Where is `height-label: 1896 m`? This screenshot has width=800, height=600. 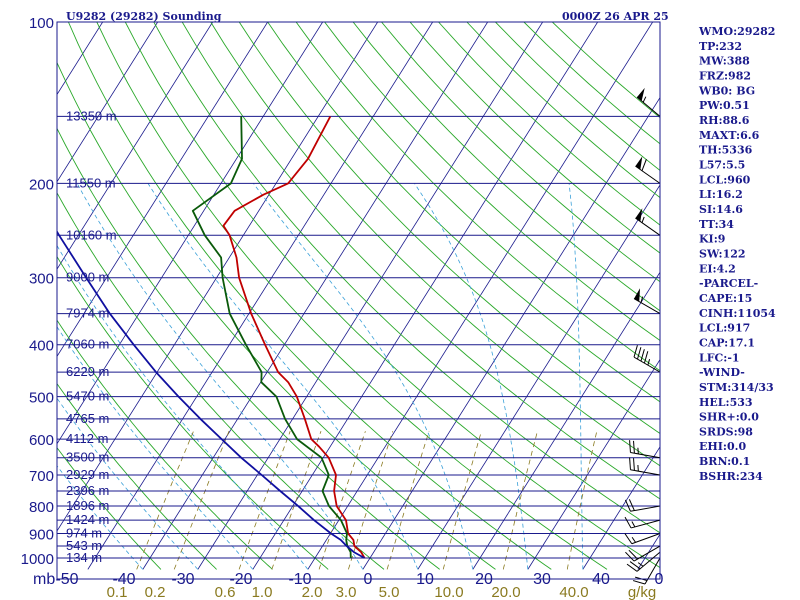
height-label: 1896 m is located at coordinates (87, 505).